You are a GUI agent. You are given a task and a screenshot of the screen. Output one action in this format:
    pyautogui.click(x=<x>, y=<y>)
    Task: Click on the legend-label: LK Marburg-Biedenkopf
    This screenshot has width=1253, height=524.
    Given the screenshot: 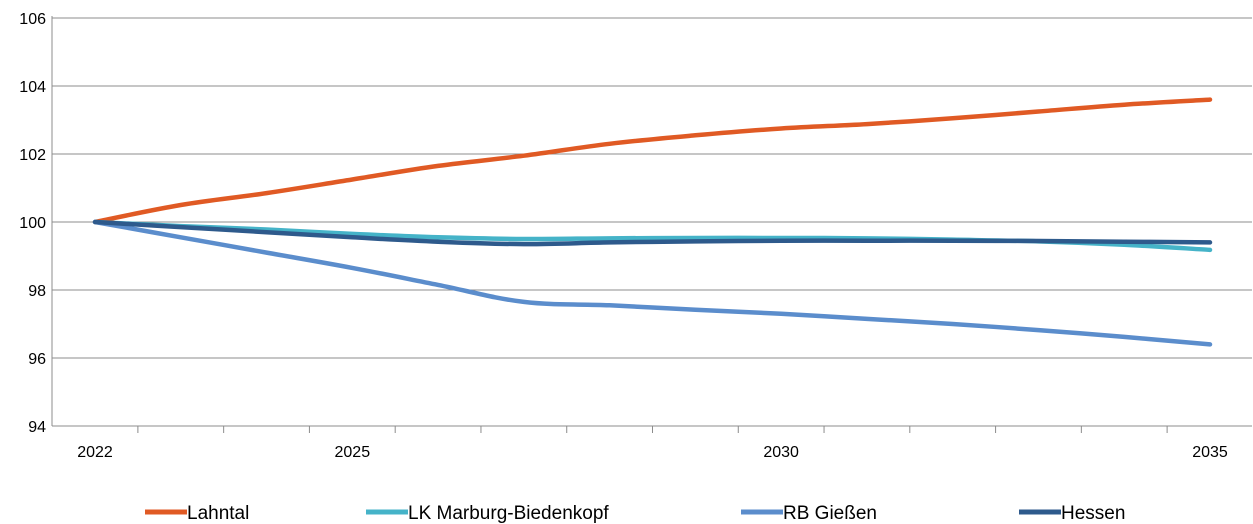 What is the action you would take?
    pyautogui.click(x=508, y=513)
    